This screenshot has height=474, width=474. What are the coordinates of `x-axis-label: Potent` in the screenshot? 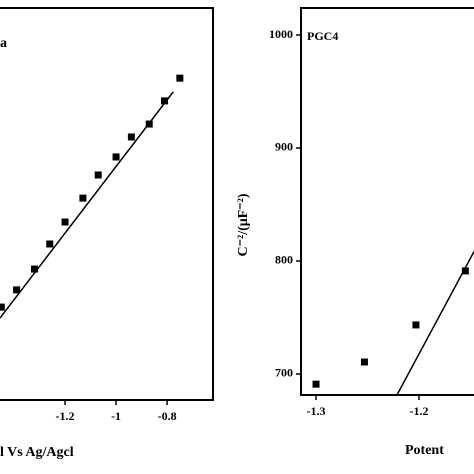 It's located at (424, 450).